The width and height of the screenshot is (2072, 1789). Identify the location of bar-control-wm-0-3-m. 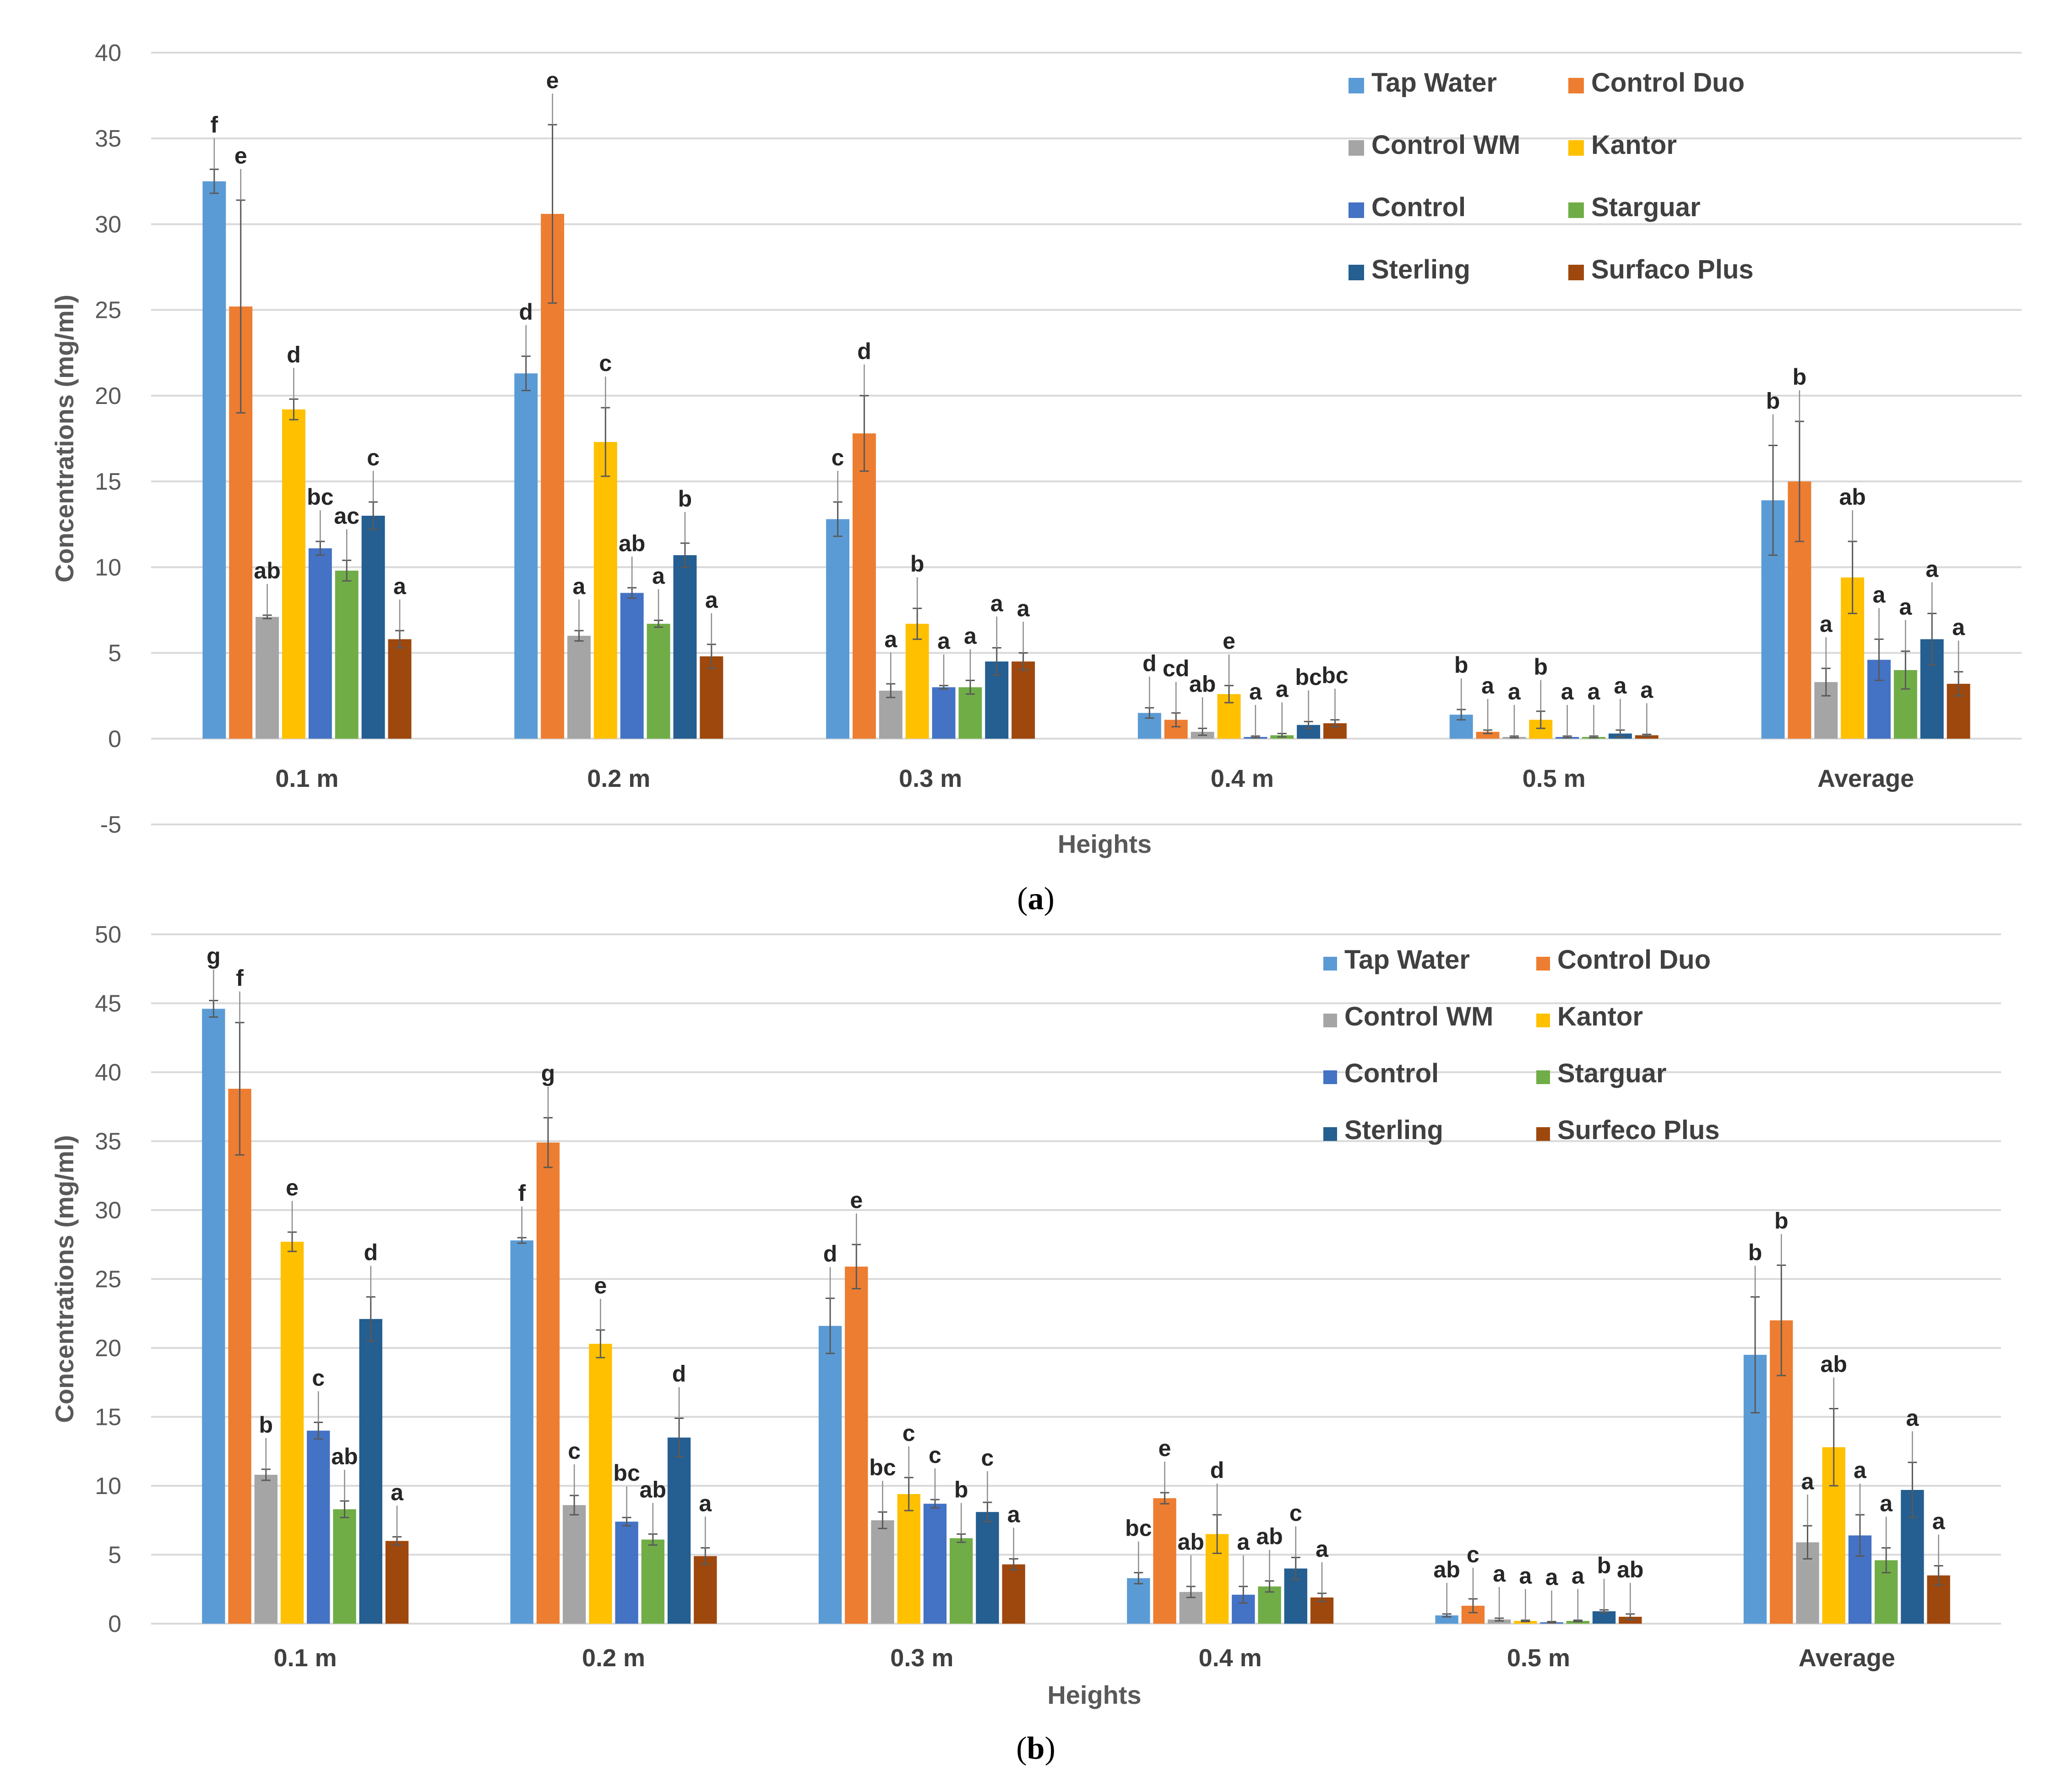
(891, 714).